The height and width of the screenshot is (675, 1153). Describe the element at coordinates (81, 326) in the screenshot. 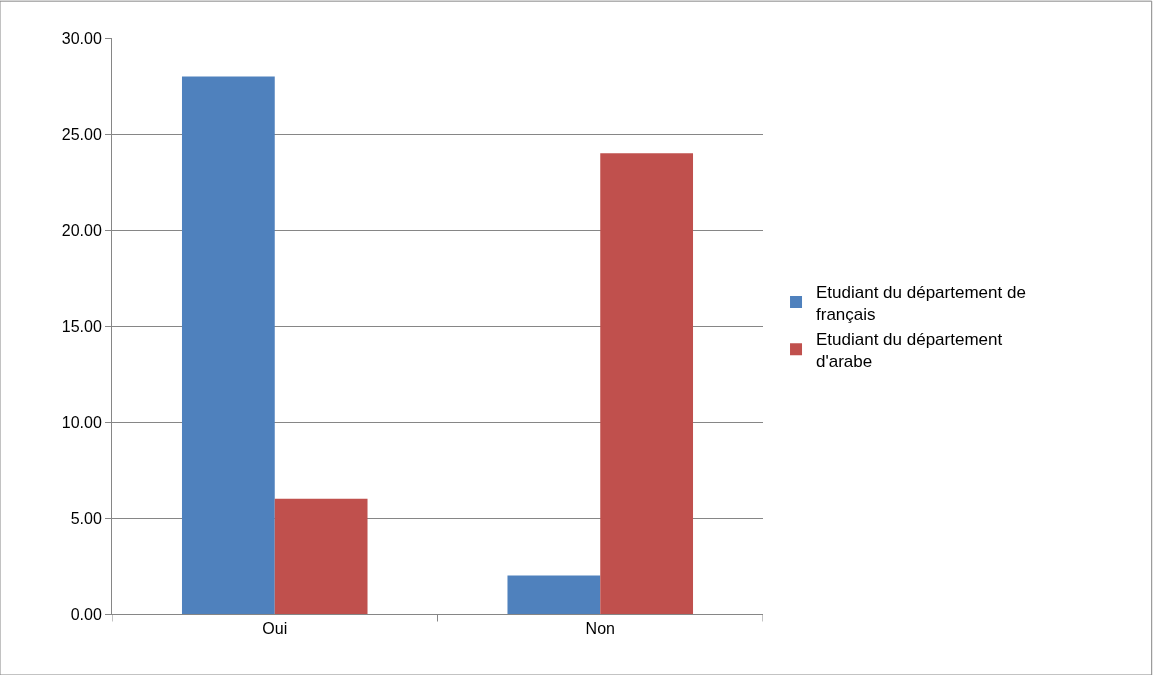

I see `y-tick-label: 15.00` at that location.